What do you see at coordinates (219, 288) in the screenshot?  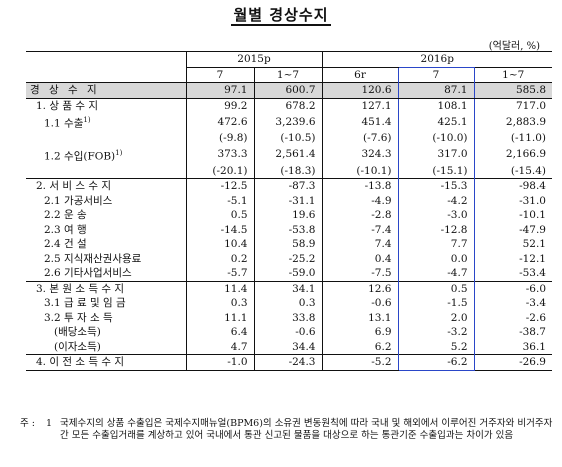 I see `cell-value: 11.4` at bounding box center [219, 288].